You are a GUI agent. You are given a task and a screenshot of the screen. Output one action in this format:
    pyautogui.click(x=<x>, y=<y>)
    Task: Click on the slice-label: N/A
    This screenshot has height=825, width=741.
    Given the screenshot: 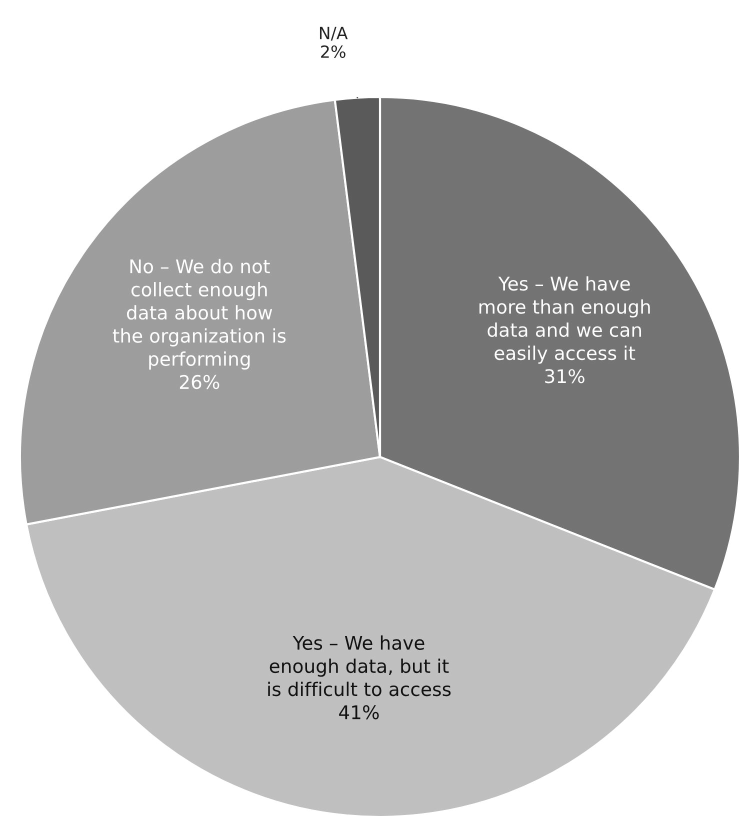 What is the action you would take?
    pyautogui.click(x=334, y=33)
    